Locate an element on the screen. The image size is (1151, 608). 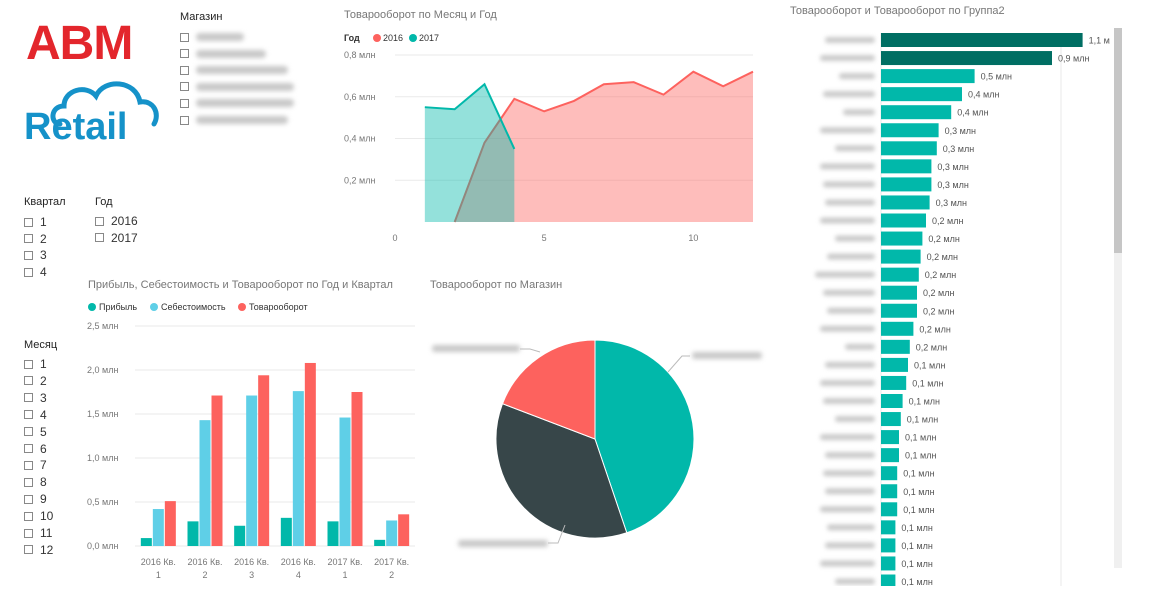
quarter-slicer-item: 1 is located at coordinates (35, 222).